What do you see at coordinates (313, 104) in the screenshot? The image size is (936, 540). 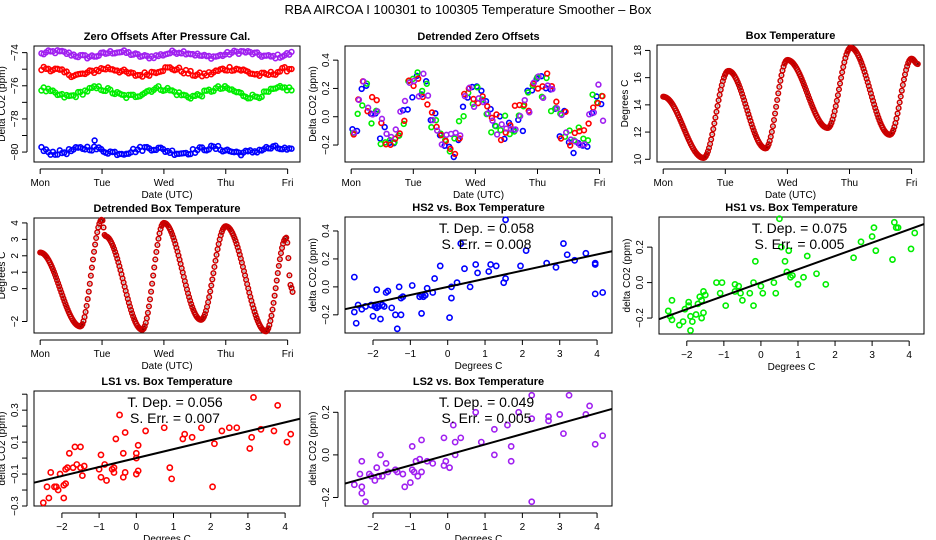 I see `y-axis-label: Delta CO2 (ppm)` at bounding box center [313, 104].